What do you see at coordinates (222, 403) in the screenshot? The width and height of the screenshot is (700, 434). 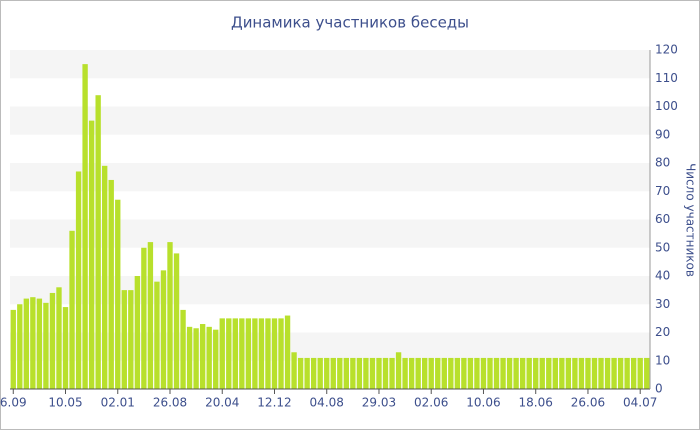 I see `x-tick-label: 20.04` at bounding box center [222, 403].